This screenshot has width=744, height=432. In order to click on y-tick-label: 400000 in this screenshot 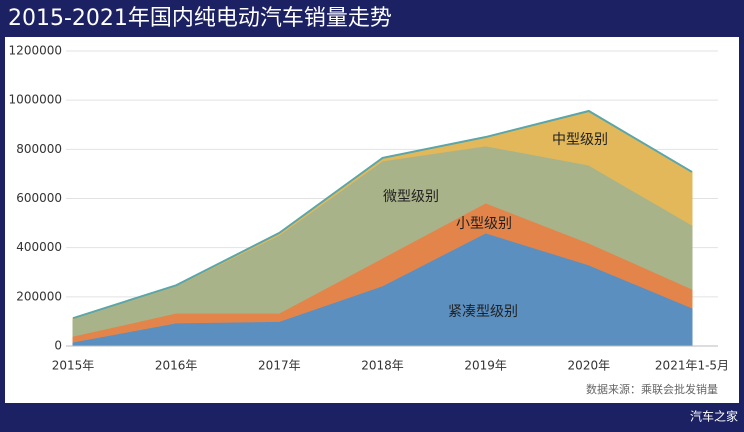, I will do `click(39, 247)`.